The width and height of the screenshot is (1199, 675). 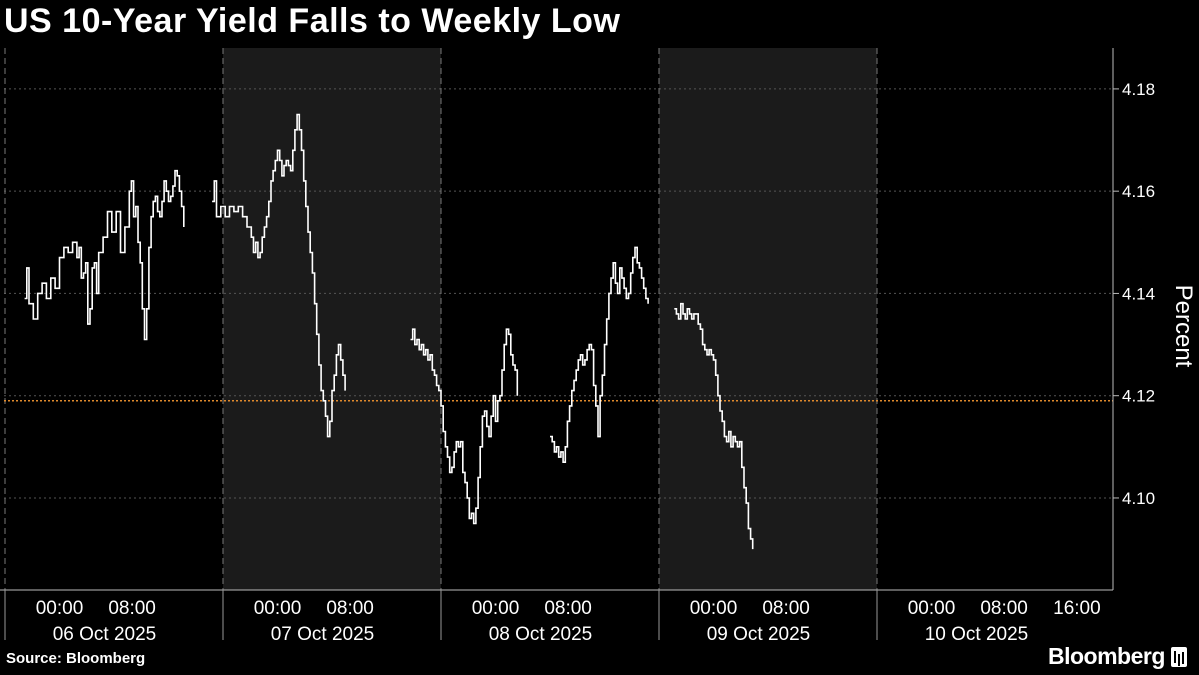 What do you see at coordinates (1138, 498) in the screenshot?
I see `y-tick-label: 4.10` at bounding box center [1138, 498].